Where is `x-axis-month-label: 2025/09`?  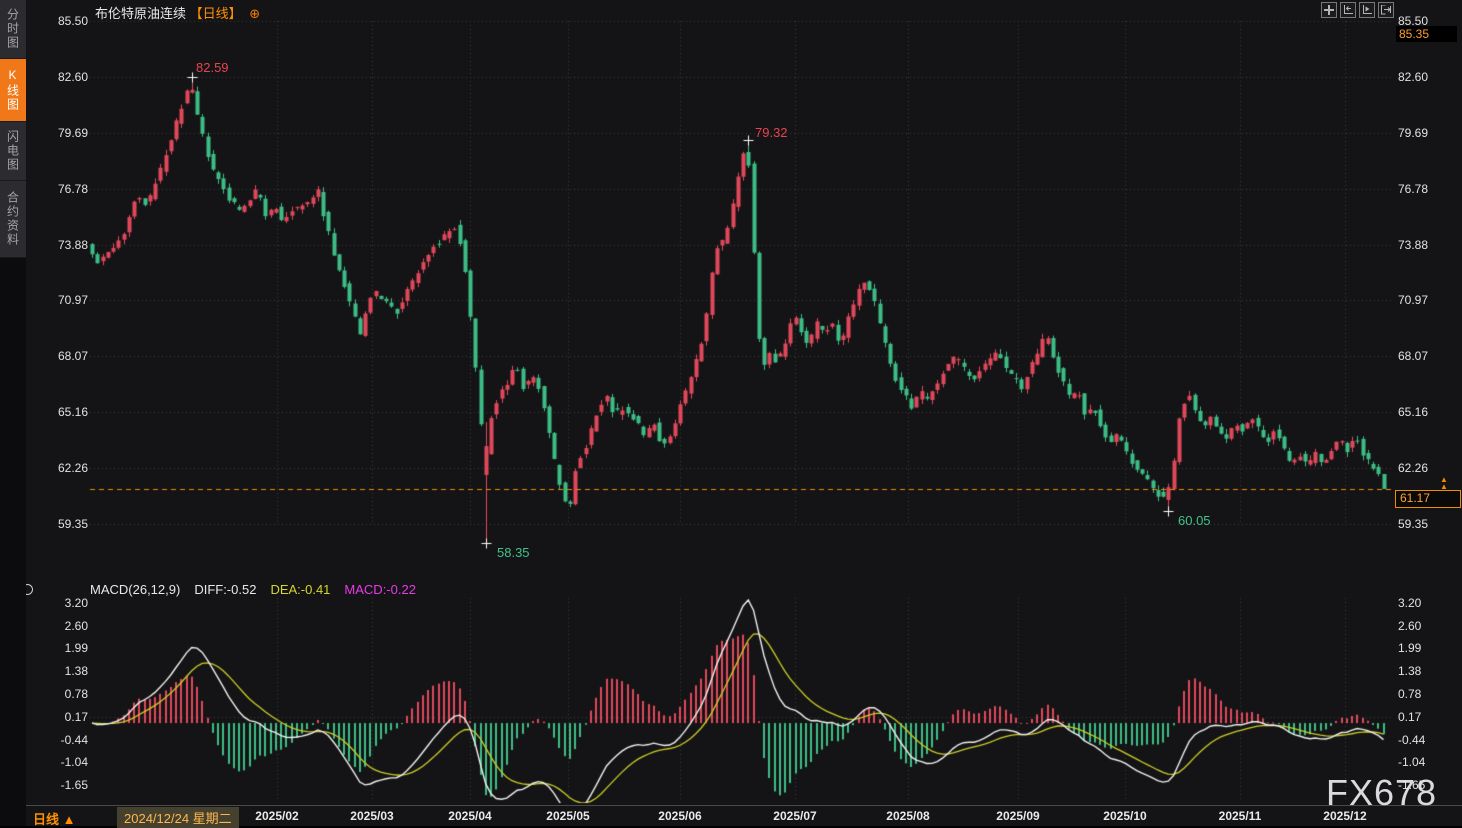 x-axis-month-label: 2025/09 is located at coordinates (1018, 816).